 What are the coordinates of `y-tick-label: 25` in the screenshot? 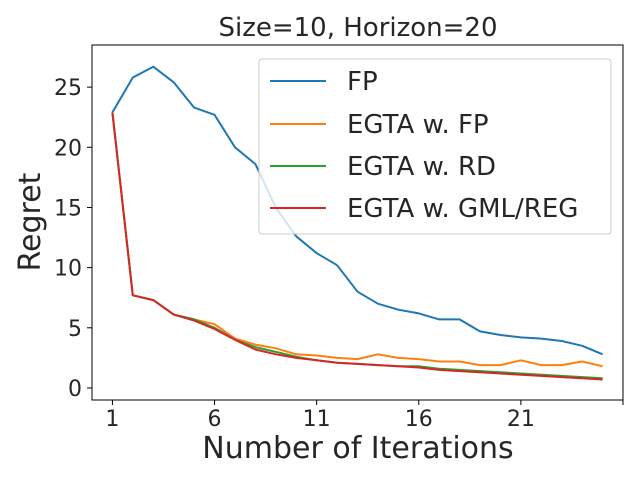 It's located at (68, 88).